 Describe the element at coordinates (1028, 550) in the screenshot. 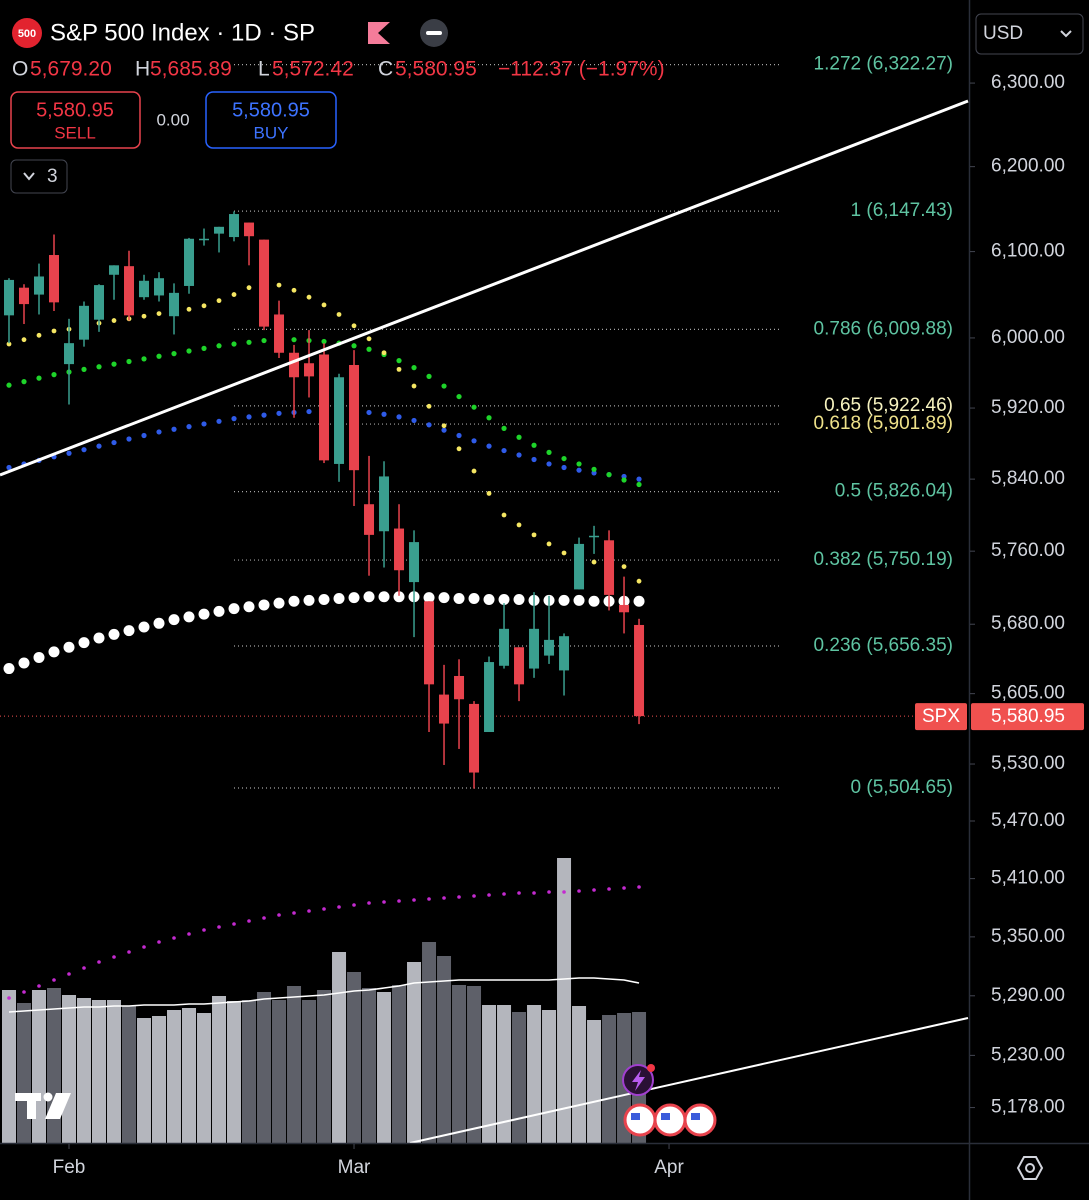

I see `y-tick-label: 5,760.00` at that location.